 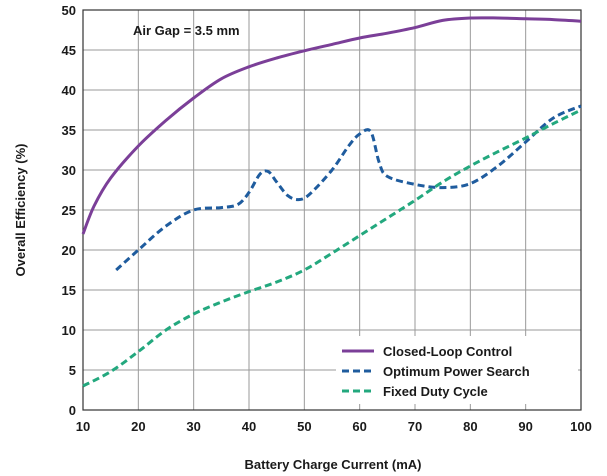 What do you see at coordinates (69, 290) in the screenshot?
I see `y-tick-label: 15` at bounding box center [69, 290].